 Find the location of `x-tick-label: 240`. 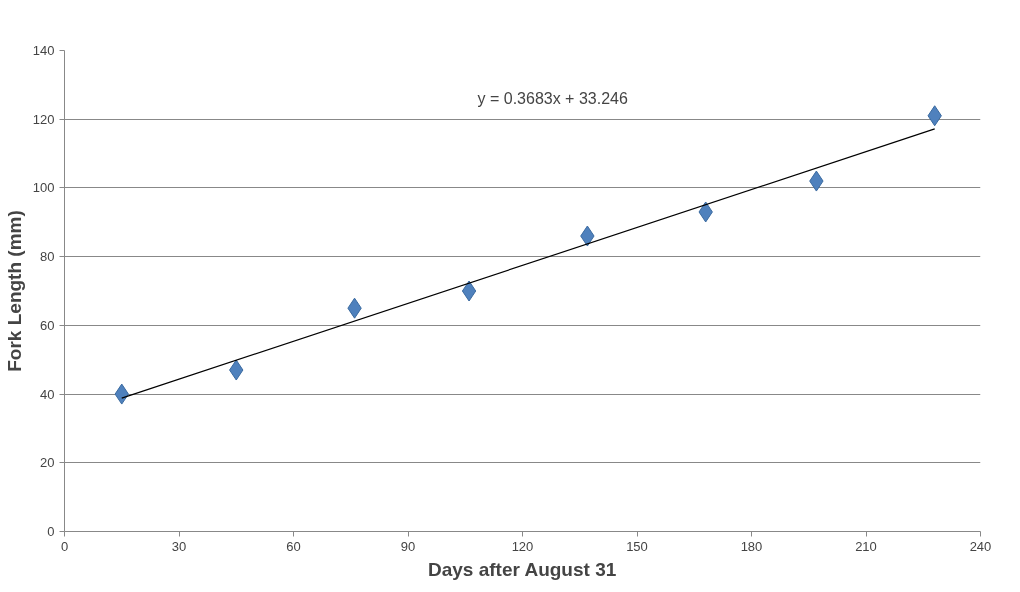

x-tick-label: 240 is located at coordinates (980, 546).